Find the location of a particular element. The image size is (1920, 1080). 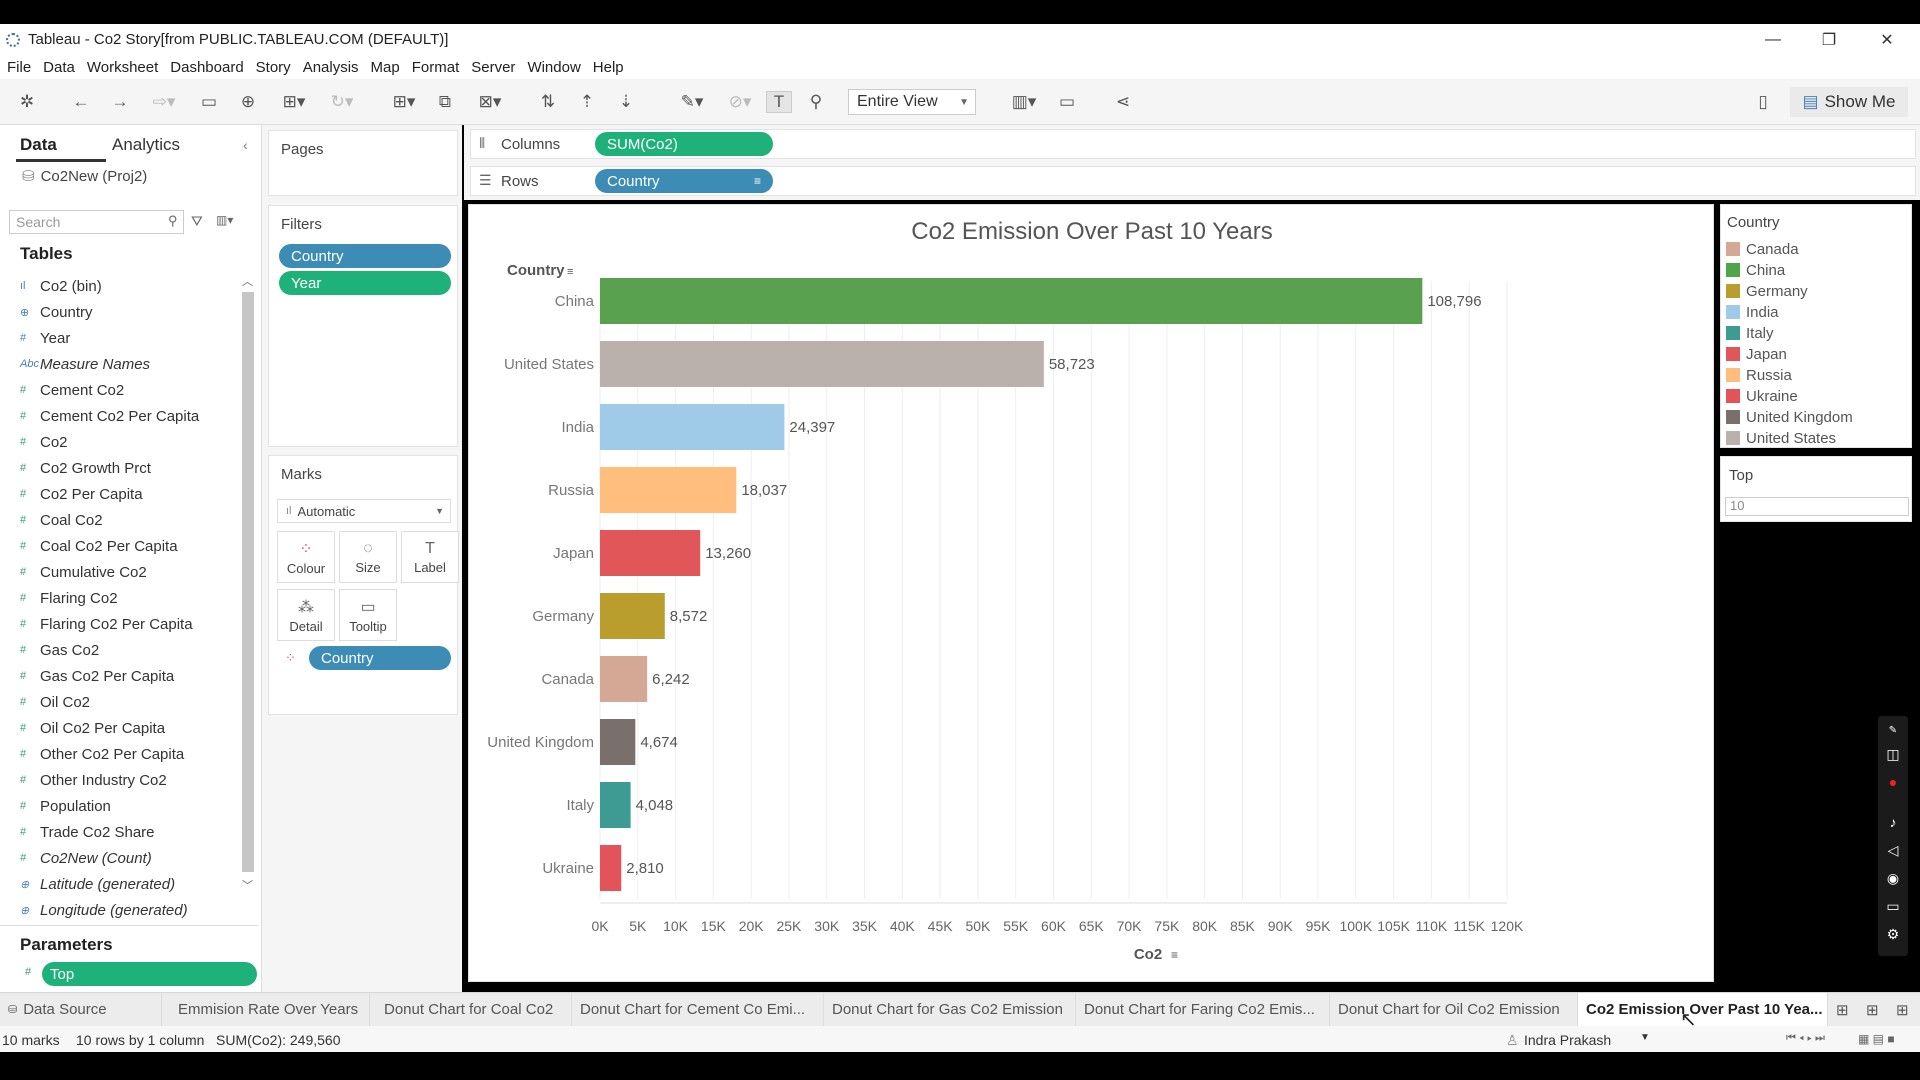

tooltip-button: ▭ Tooltip is located at coordinates (368, 615).